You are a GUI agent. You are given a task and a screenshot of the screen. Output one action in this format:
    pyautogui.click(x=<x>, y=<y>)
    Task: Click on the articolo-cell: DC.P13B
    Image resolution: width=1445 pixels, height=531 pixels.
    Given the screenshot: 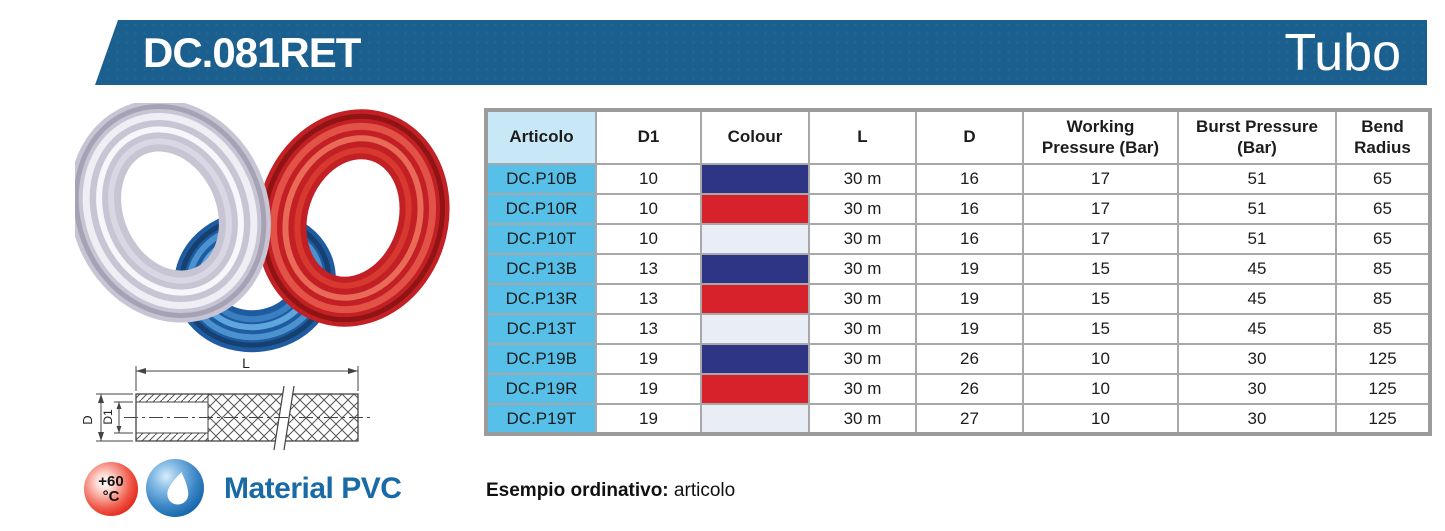 What is the action you would take?
    pyautogui.click(x=541, y=269)
    